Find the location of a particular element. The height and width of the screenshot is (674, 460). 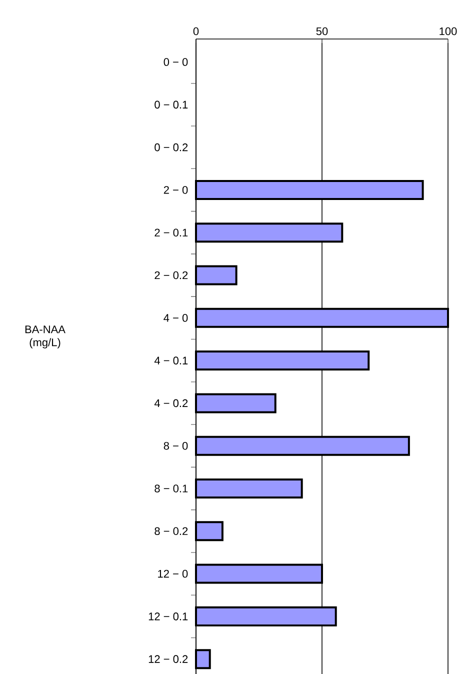

y-tick-label: 0 − 0 is located at coordinates (176, 62).